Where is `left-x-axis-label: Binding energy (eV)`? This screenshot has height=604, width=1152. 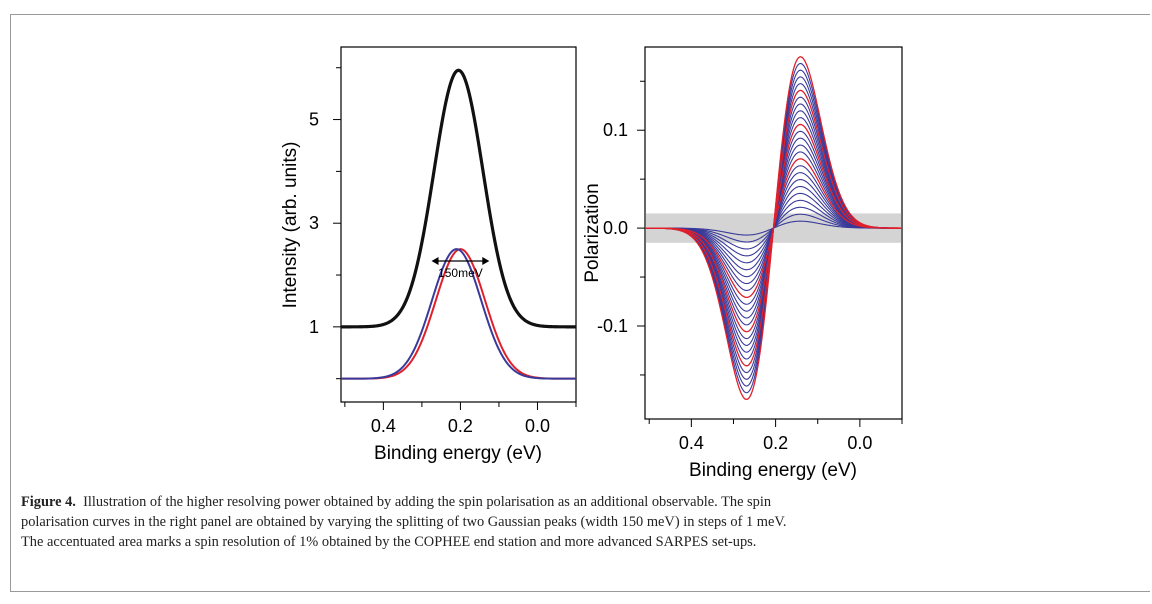
left-x-axis-label: Binding energy (eV) is located at coordinates (458, 453).